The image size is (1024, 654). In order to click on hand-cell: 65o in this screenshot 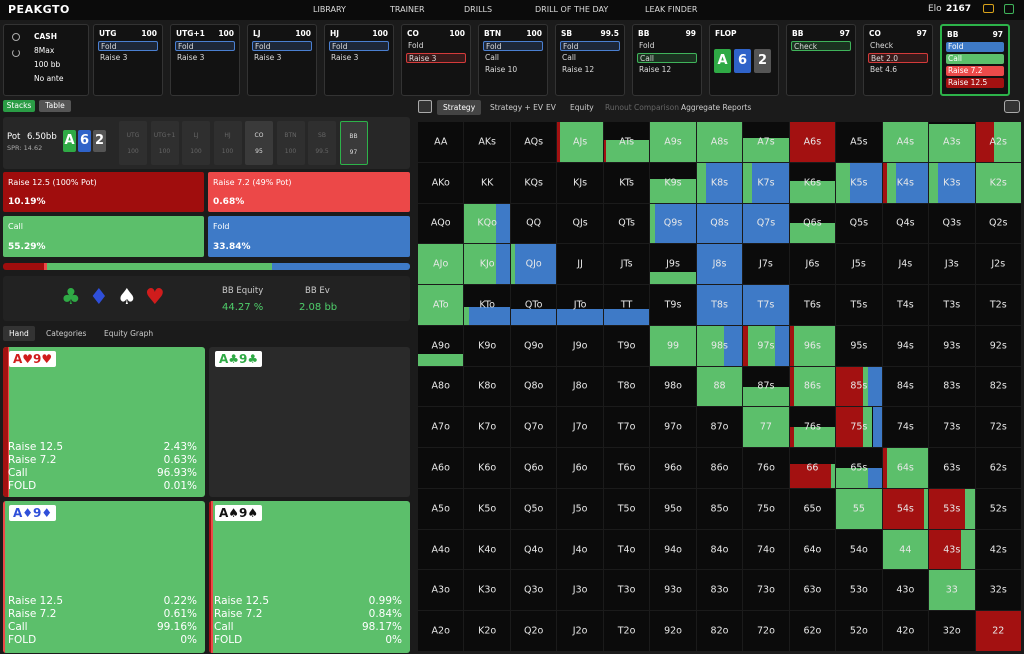, I will do `click(812, 508)`.